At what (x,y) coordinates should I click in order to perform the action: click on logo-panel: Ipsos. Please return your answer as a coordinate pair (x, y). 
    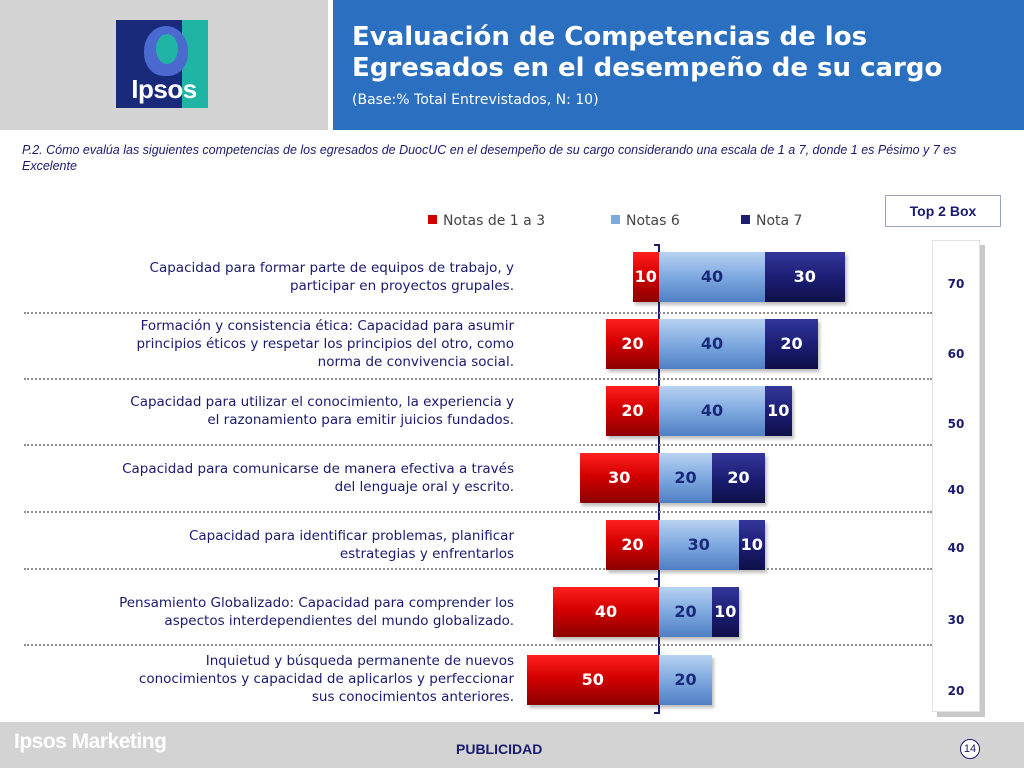
    Looking at the image, I should click on (164, 65).